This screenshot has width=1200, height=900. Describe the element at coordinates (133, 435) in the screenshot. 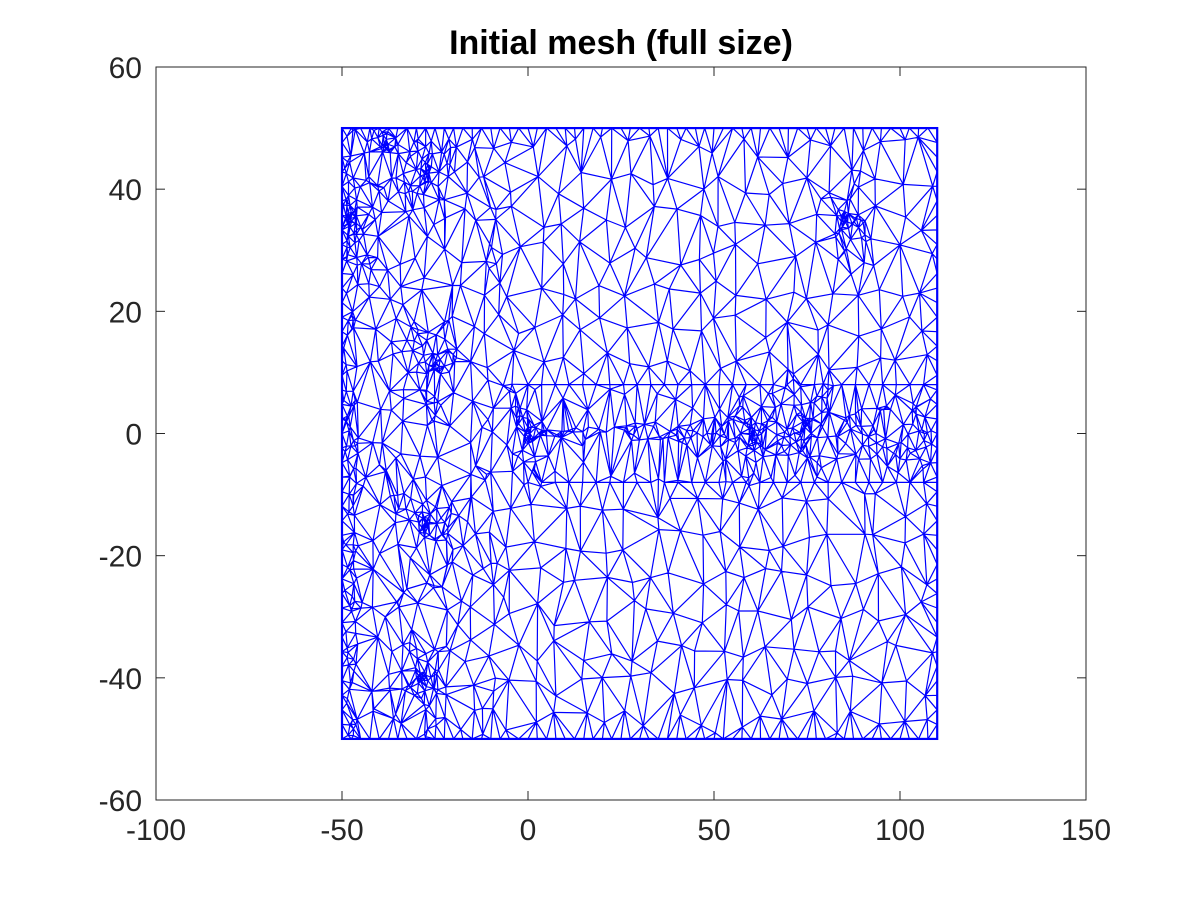

I see `y-tick-label: 0` at that location.